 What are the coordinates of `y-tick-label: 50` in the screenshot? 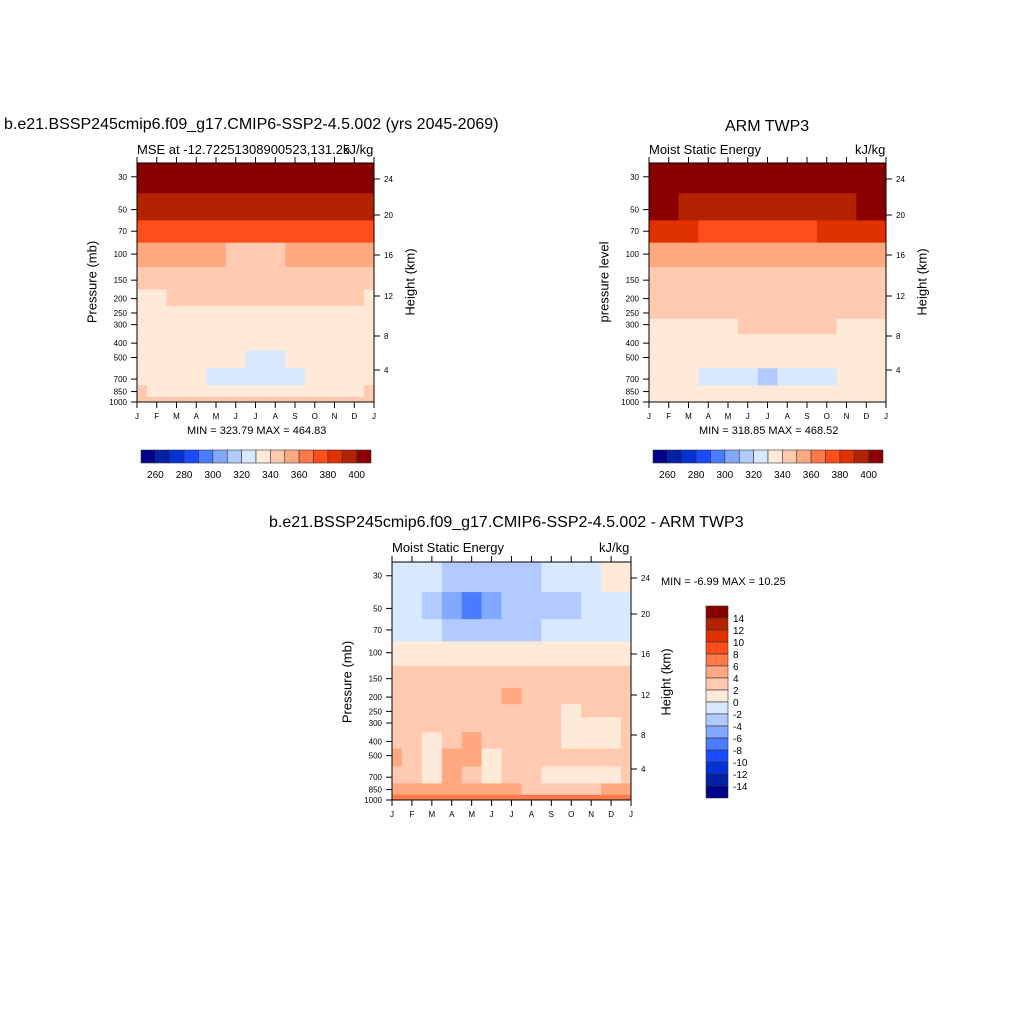 It's located at (122, 210).